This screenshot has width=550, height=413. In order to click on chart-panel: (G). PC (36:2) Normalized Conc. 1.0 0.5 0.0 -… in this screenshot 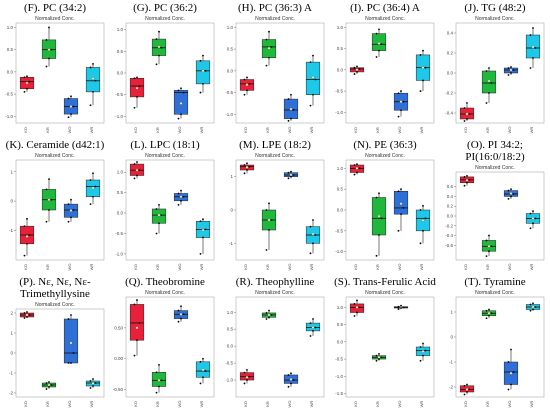, I will do `click(165, 69)`.